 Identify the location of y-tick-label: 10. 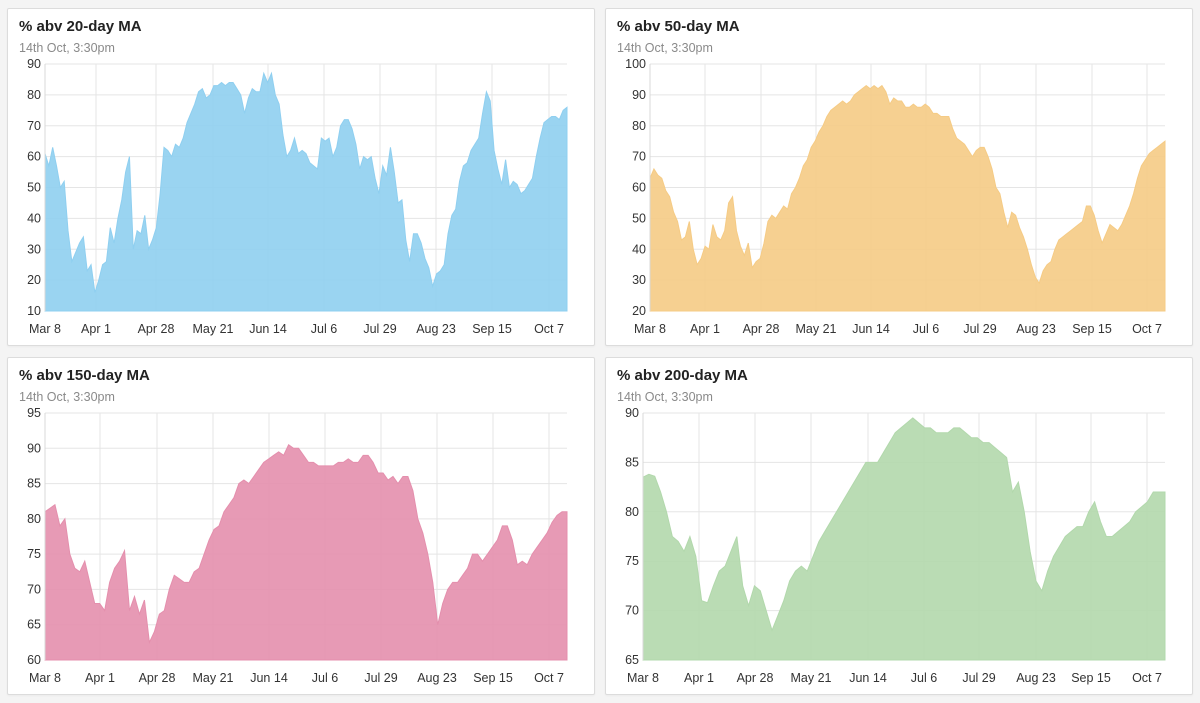
(34, 311).